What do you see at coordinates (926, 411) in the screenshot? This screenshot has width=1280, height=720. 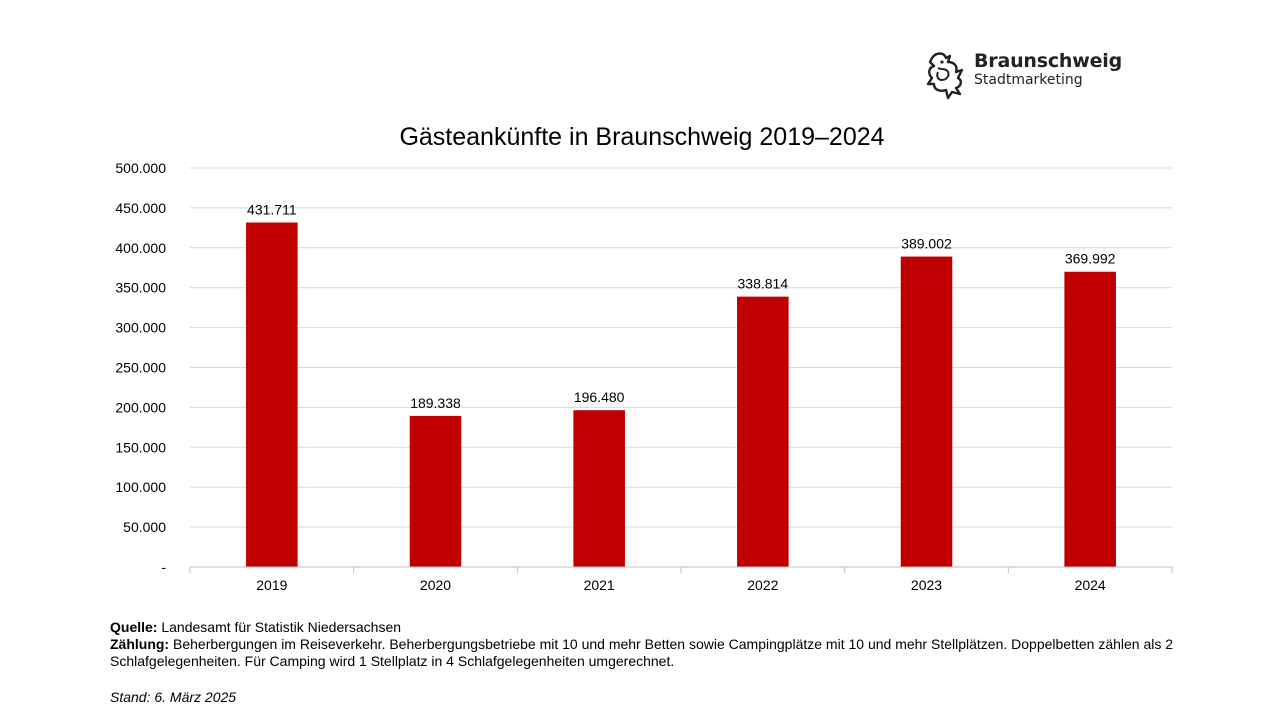 I see `bar-2023` at bounding box center [926, 411].